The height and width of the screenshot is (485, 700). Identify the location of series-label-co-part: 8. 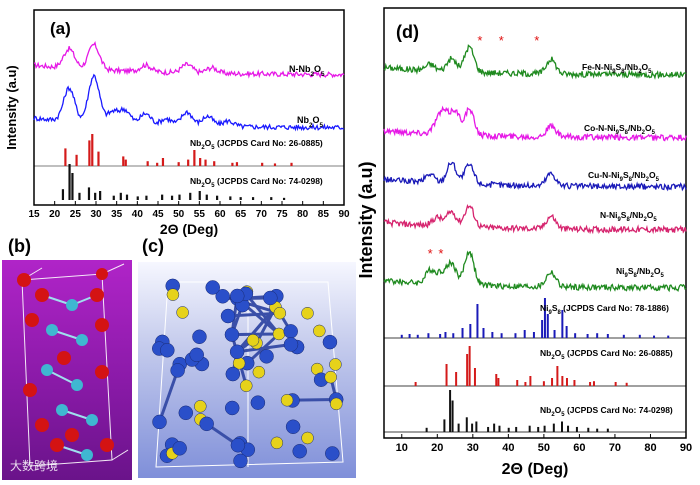
(627, 133).